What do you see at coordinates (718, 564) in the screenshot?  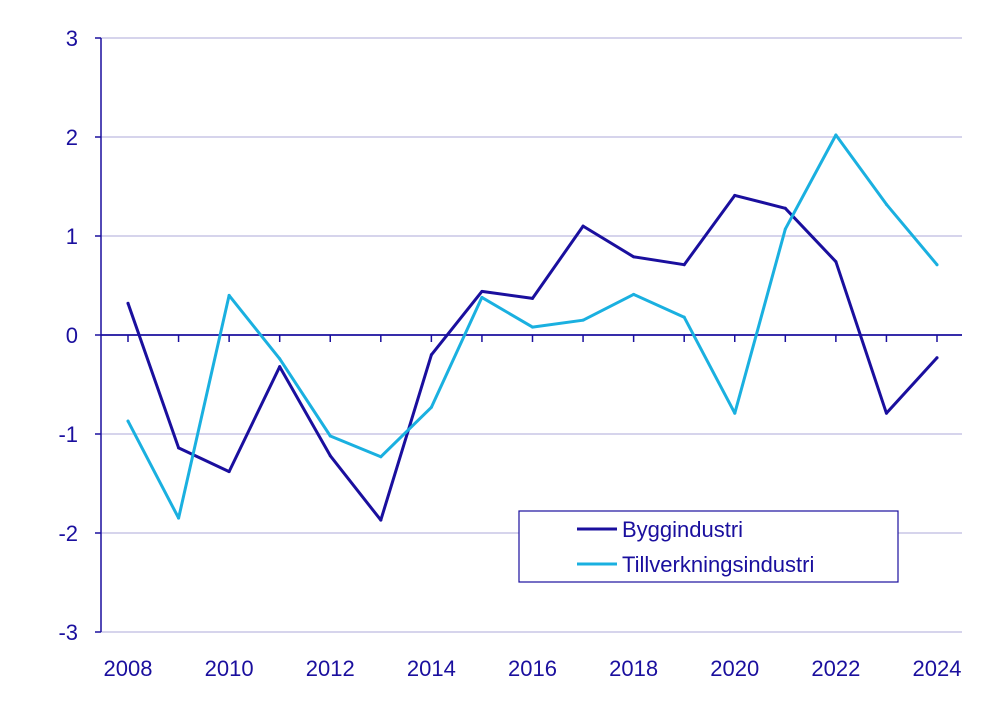 I see `legend-label: Tillverkningsindustri` at bounding box center [718, 564].